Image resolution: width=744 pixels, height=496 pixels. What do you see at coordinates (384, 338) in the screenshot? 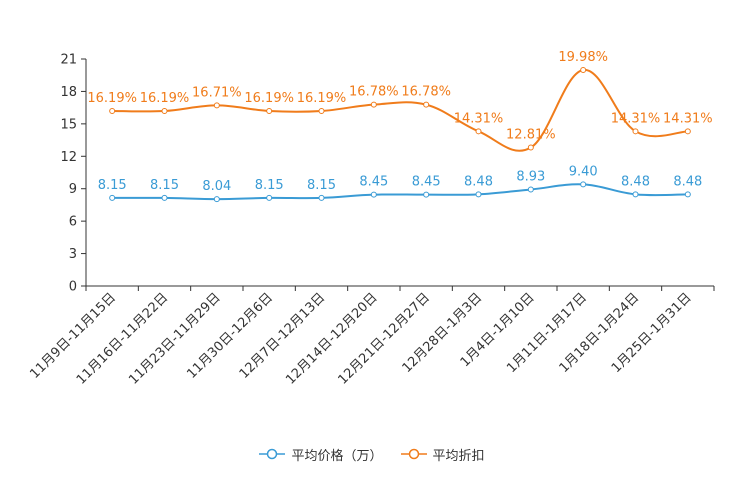
I see `x-tick-label: 12月21日-12月27日` at bounding box center [384, 338].